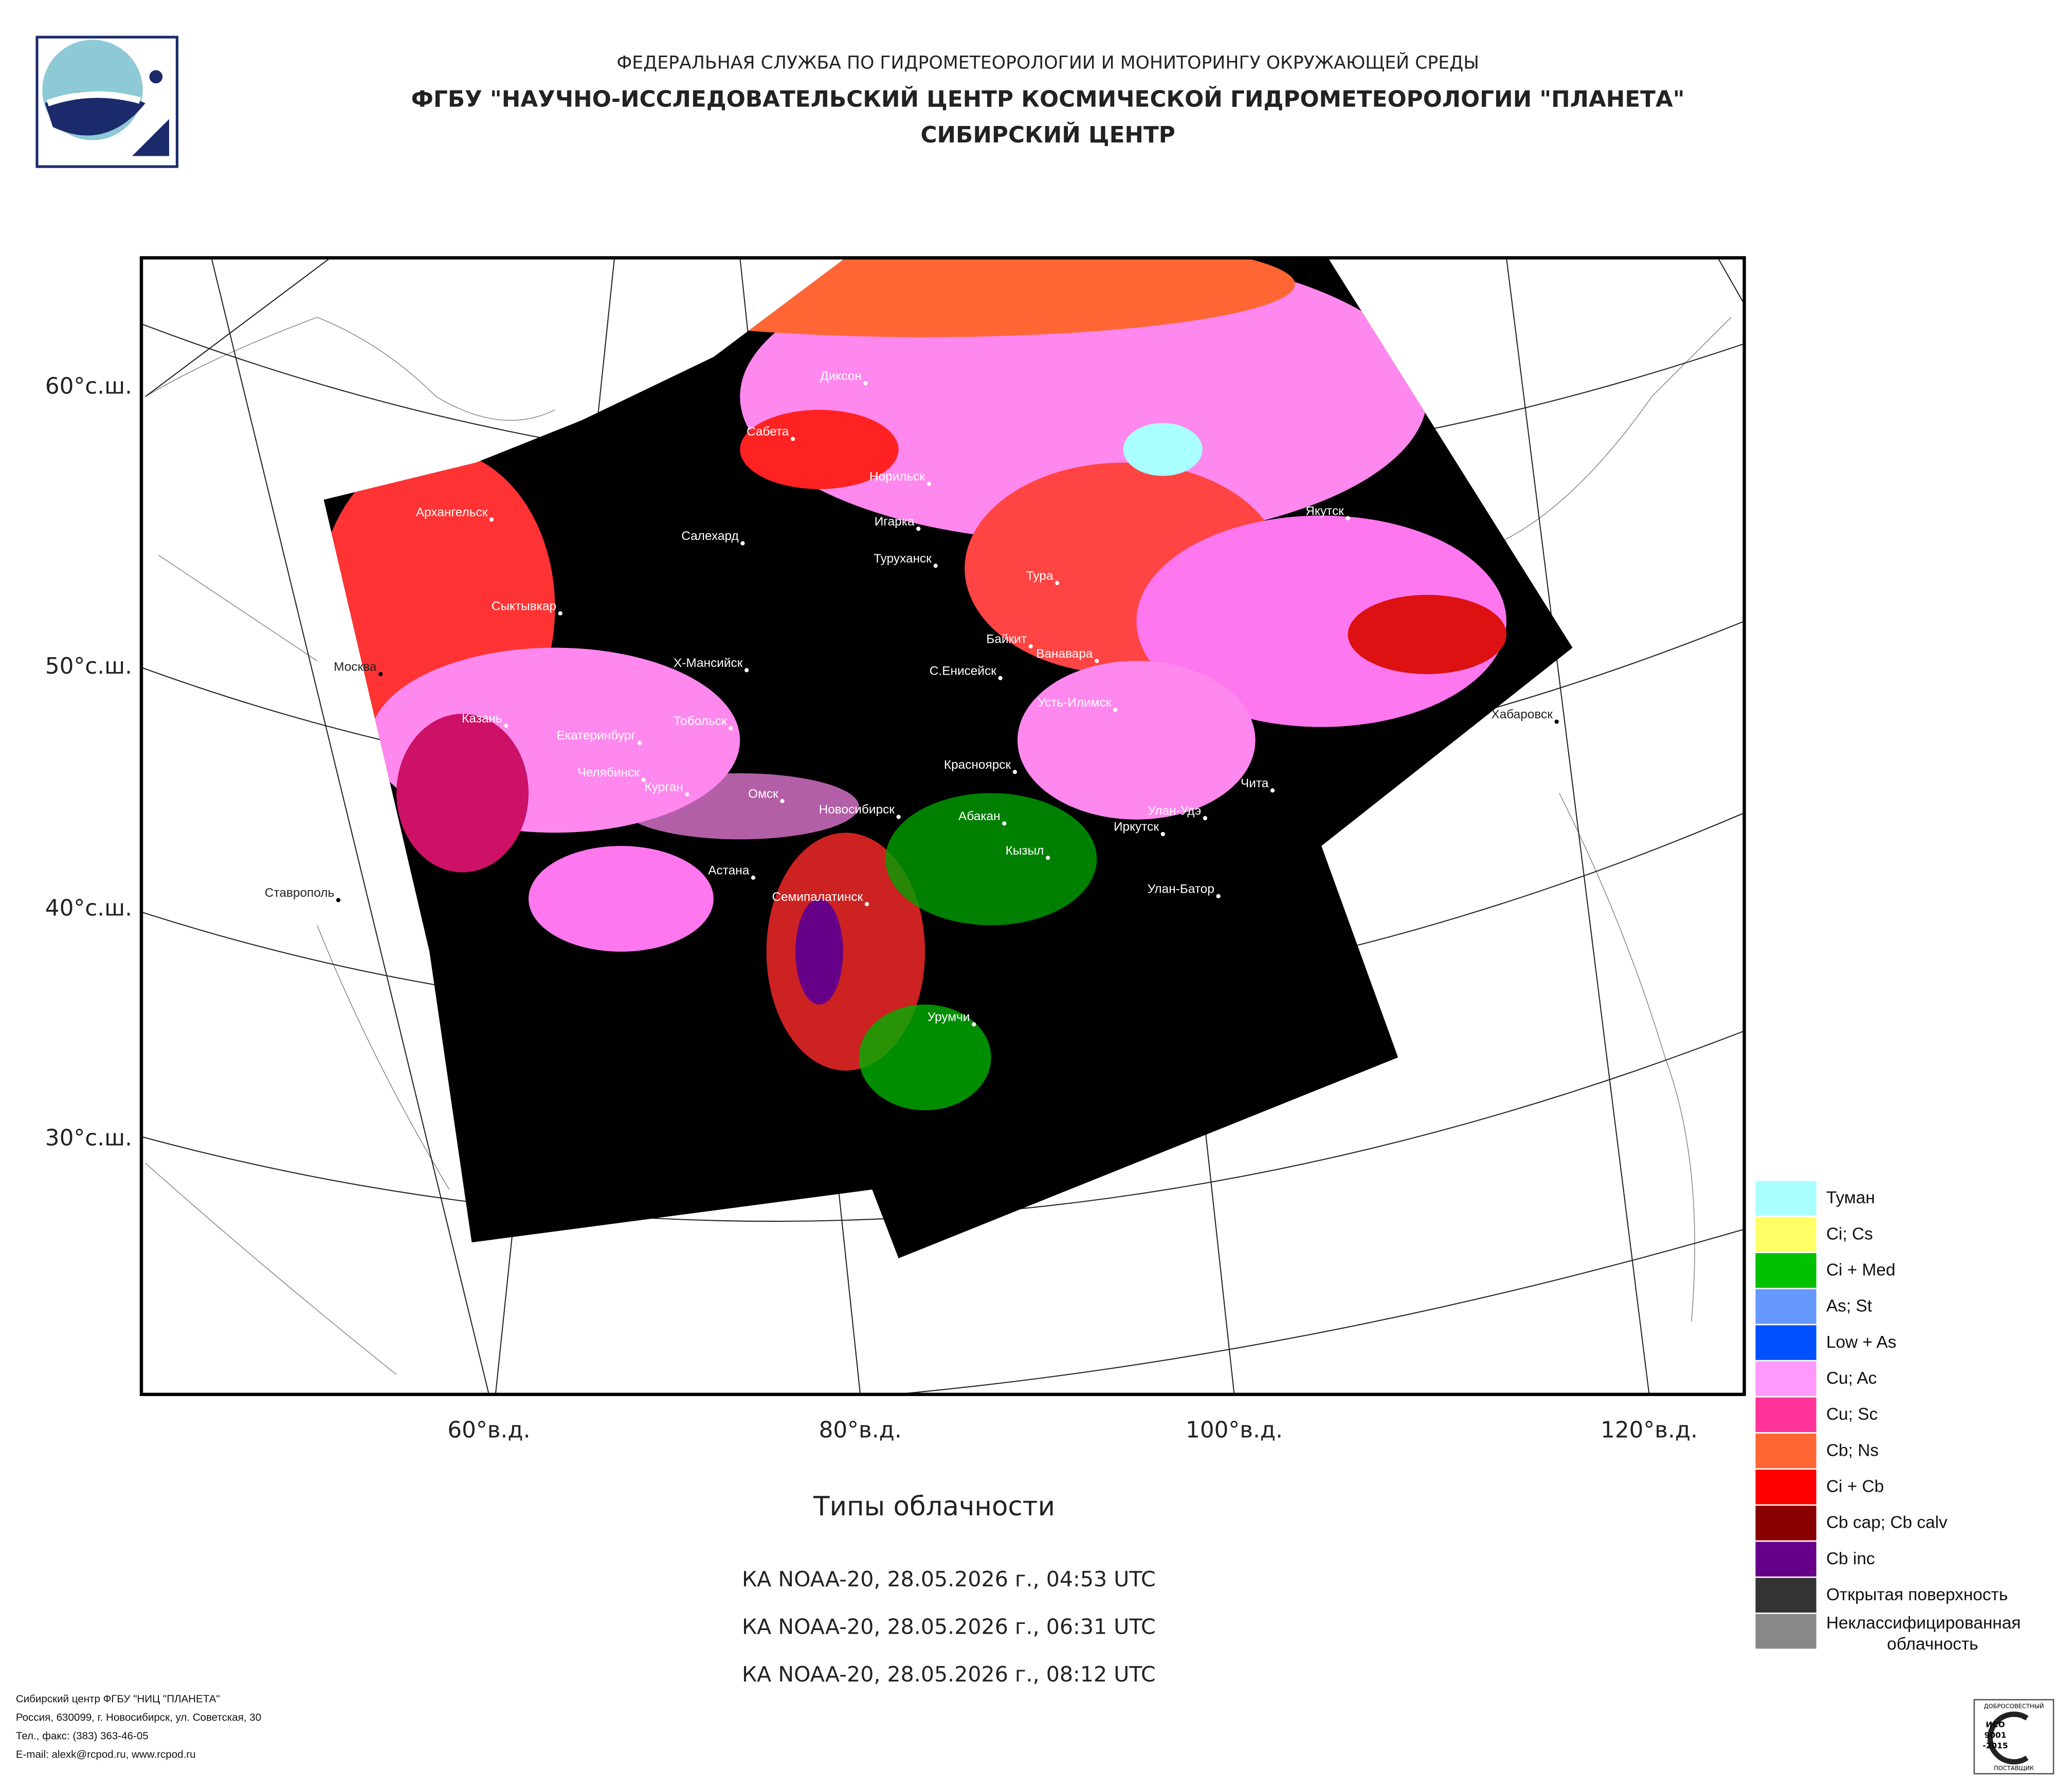 The image size is (2072, 1791). What do you see at coordinates (1006, 639) in the screenshot?
I see `city-label: Байкит` at bounding box center [1006, 639].